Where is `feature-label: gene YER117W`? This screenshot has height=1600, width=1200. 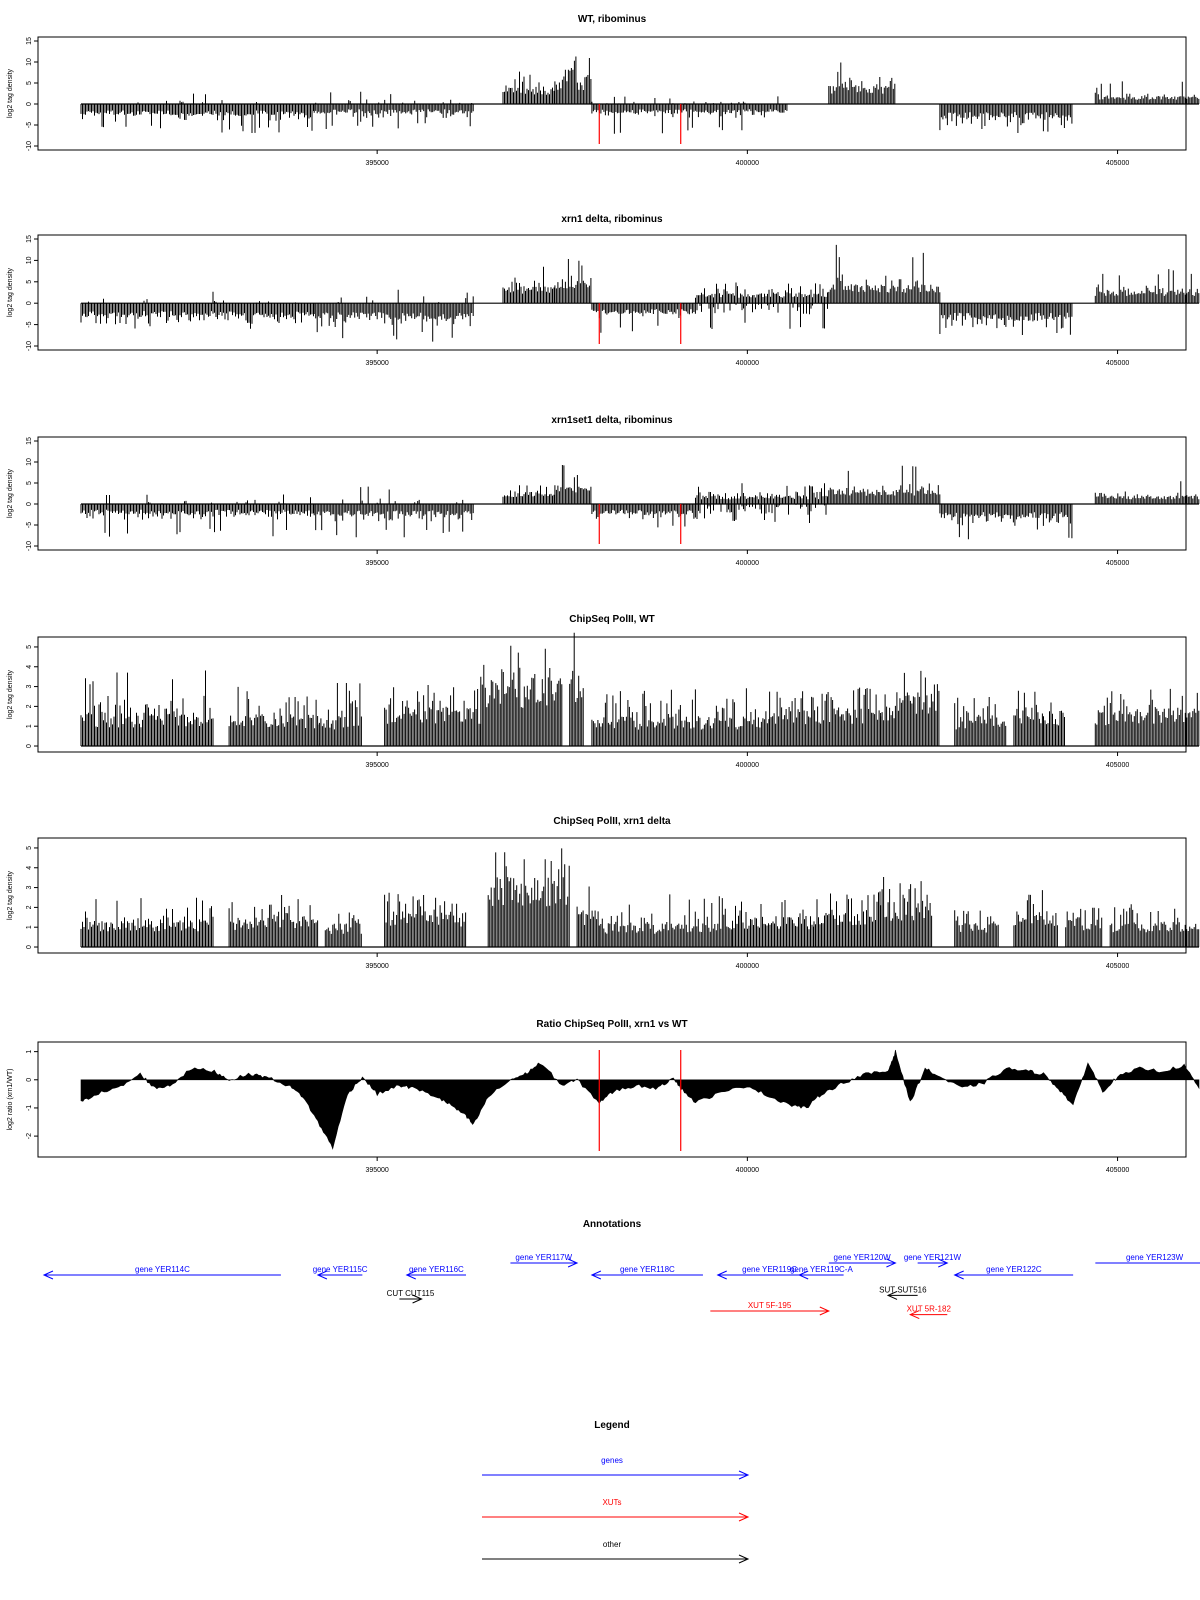
feature-label: gene YER117W is located at coordinates (543, 1257).